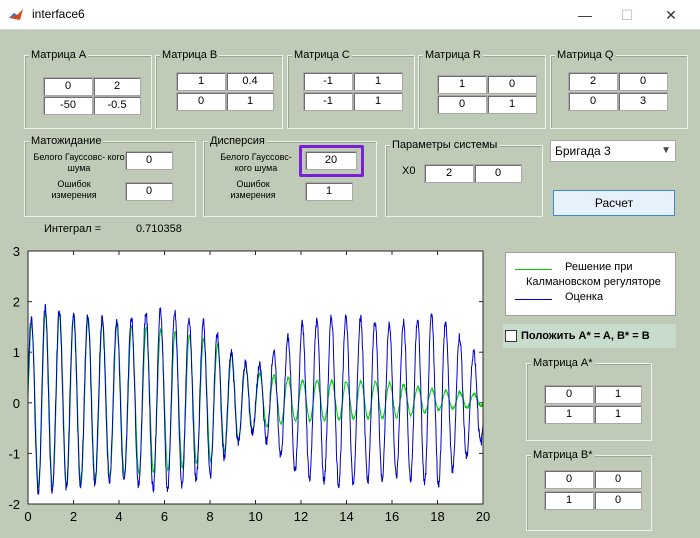 This screenshot has height=538, width=700. I want to click on matrix-c-title: Матрица C, so click(322, 55).